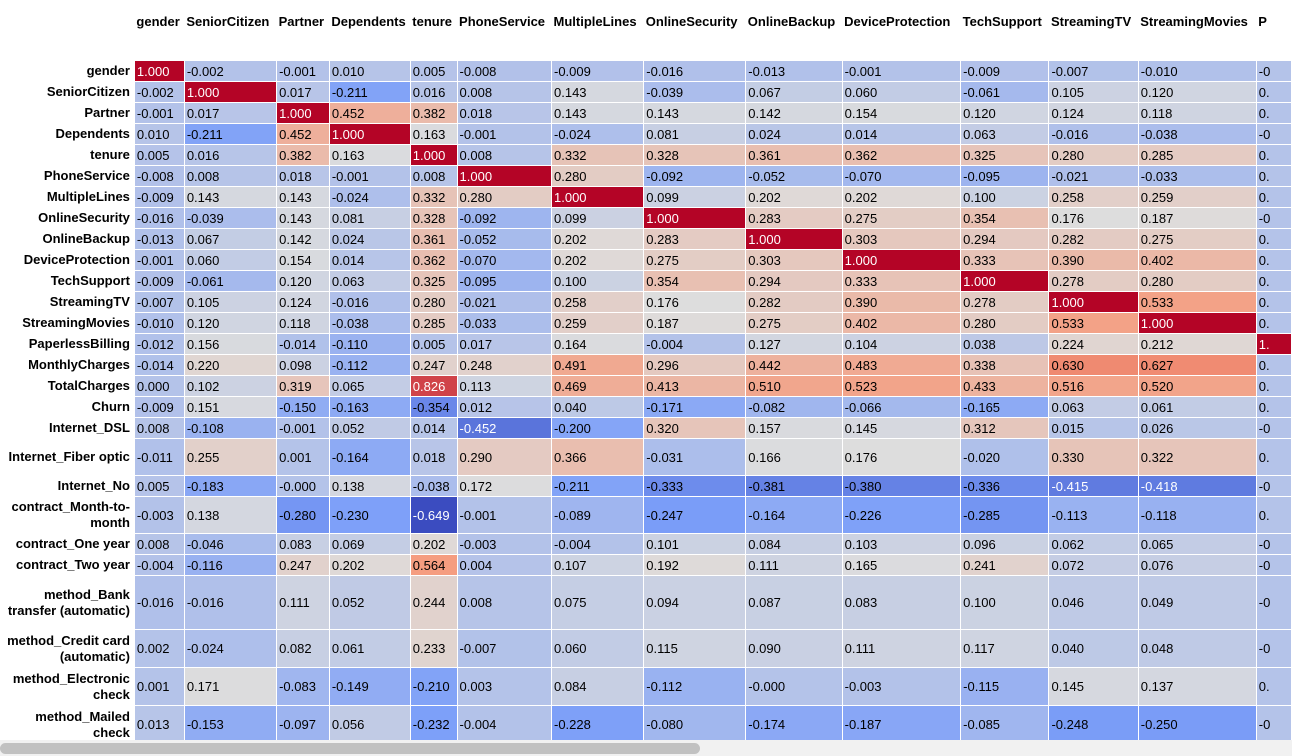 This screenshot has width=1292, height=756. What do you see at coordinates (597, 155) in the screenshot?
I see `heatmap-cell: 0.332` at bounding box center [597, 155].